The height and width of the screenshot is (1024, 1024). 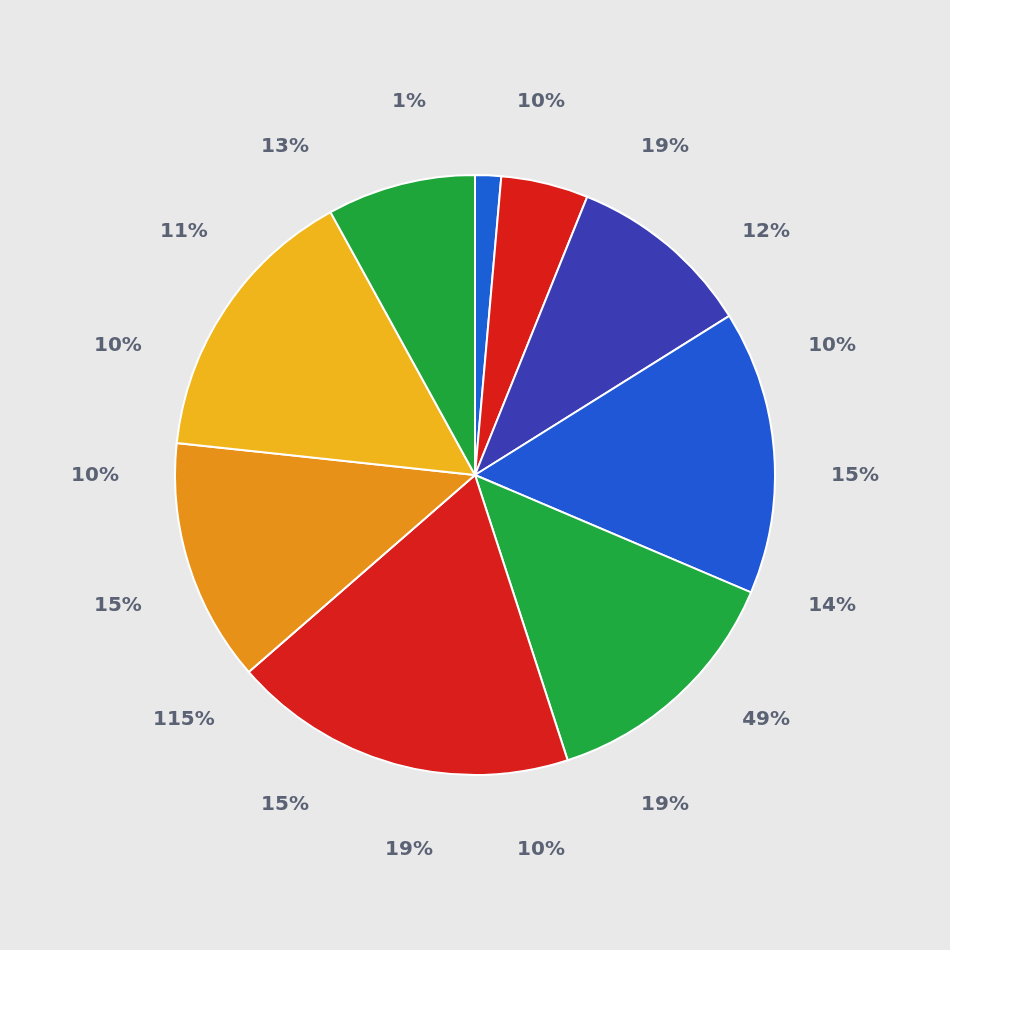 I want to click on text: 12%, so click(x=766, y=229).